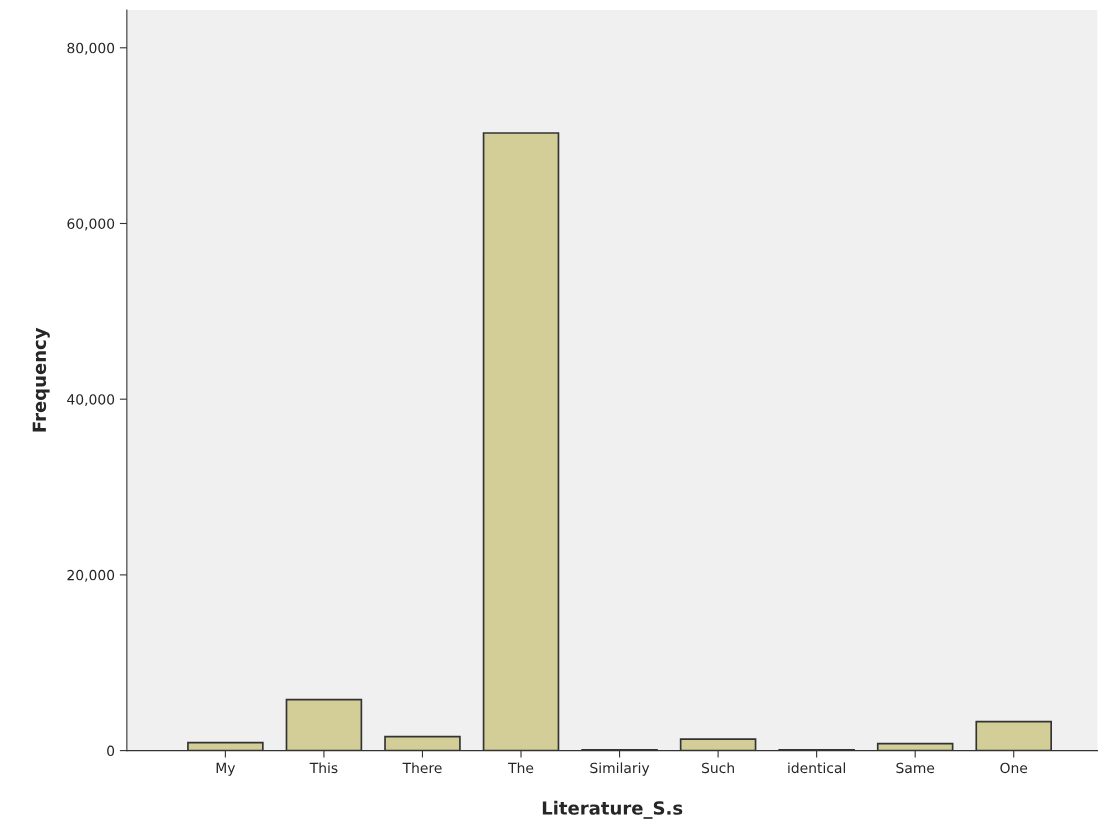 This screenshot has width=1103, height=834. Describe the element at coordinates (717, 768) in the screenshot. I see `x-tick-label: Such` at that location.